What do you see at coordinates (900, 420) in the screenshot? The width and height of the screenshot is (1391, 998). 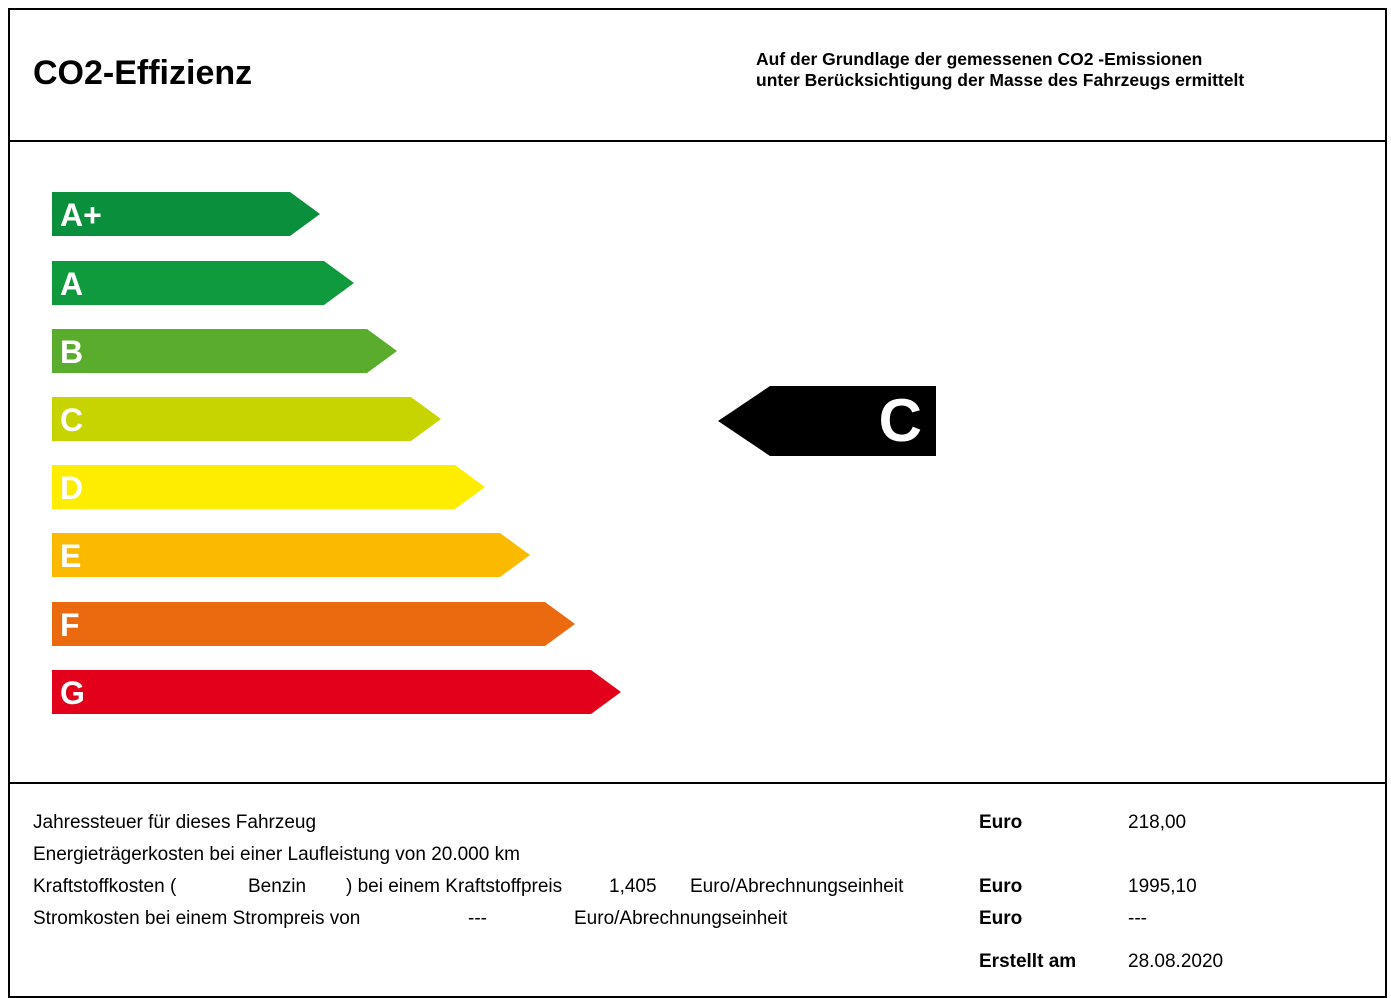 I see `current-class-label: C` at bounding box center [900, 420].